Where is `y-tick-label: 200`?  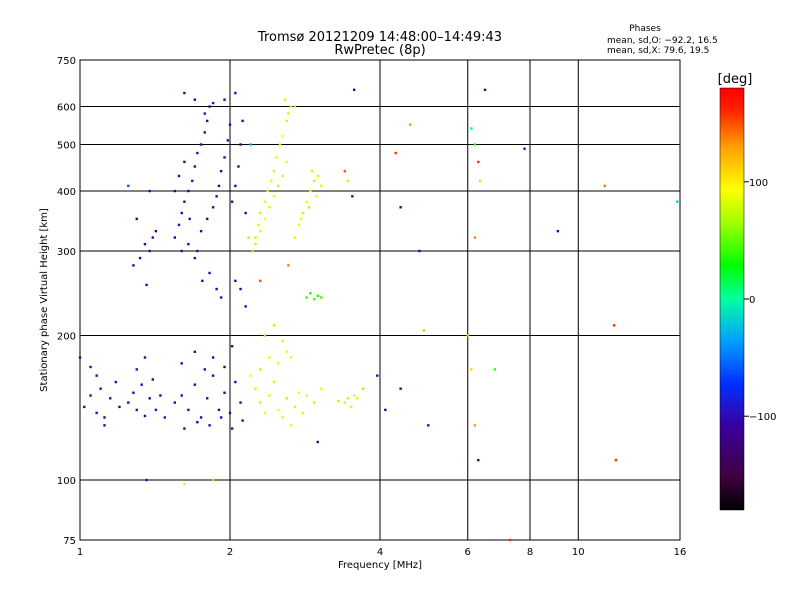
y-tick-label: 200 is located at coordinates (66, 337).